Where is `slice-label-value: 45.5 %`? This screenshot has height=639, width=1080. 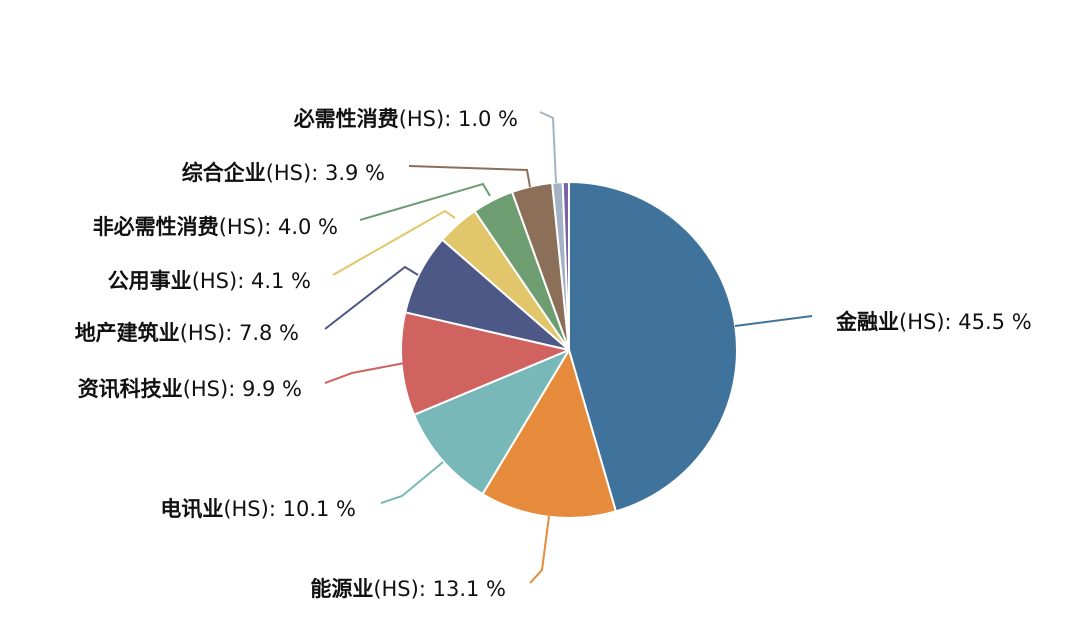 slice-label-value: 45.5 % is located at coordinates (994, 322).